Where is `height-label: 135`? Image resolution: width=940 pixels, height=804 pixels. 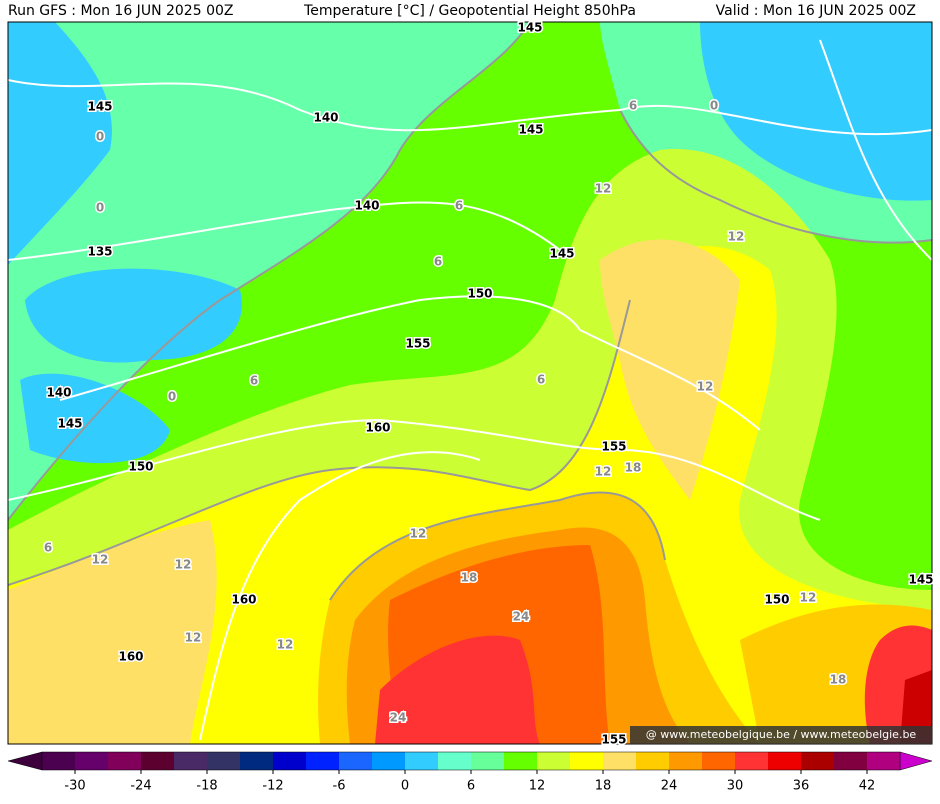 height-label: 135 is located at coordinates (99, 252).